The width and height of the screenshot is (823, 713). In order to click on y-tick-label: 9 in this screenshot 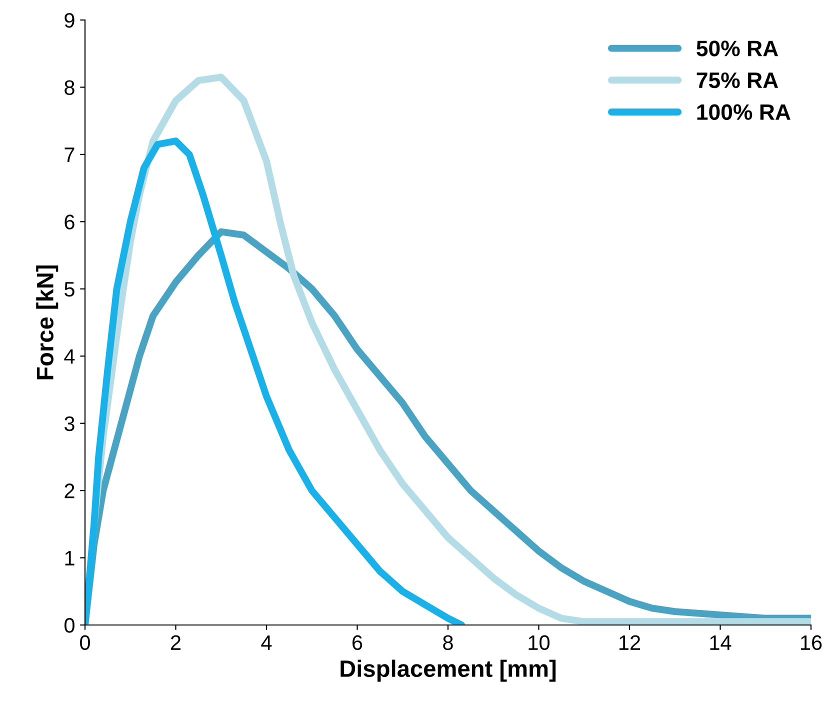, I will do `click(69, 20)`.